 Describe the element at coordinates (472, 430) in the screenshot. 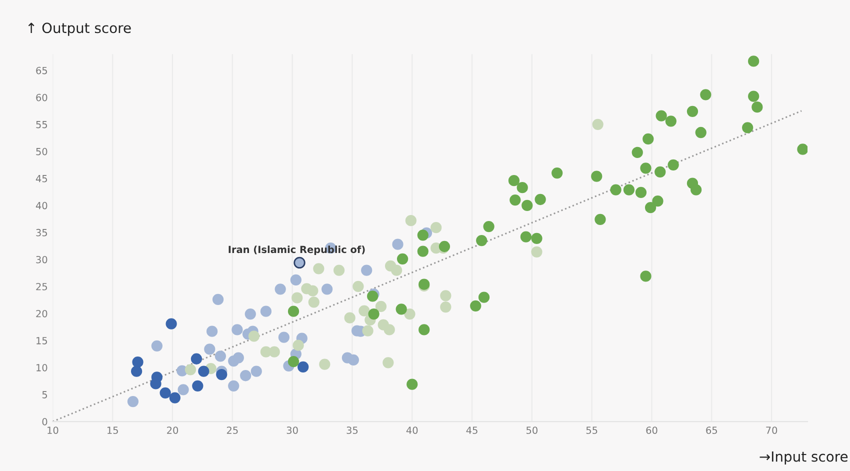

I see `x-tick-label: 45` at that location.